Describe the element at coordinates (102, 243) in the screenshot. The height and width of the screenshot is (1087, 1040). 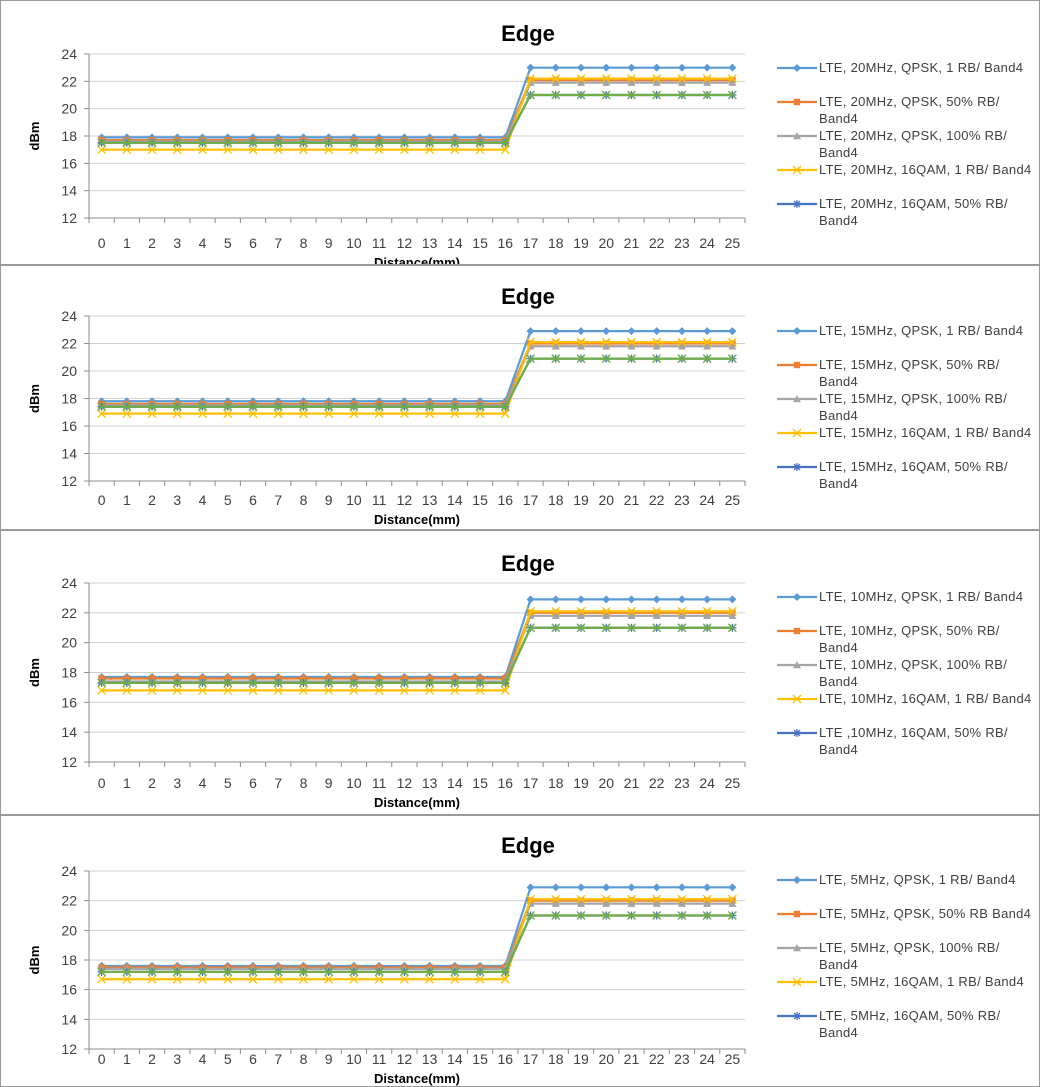
I see `x-tick-label: 0` at that location.